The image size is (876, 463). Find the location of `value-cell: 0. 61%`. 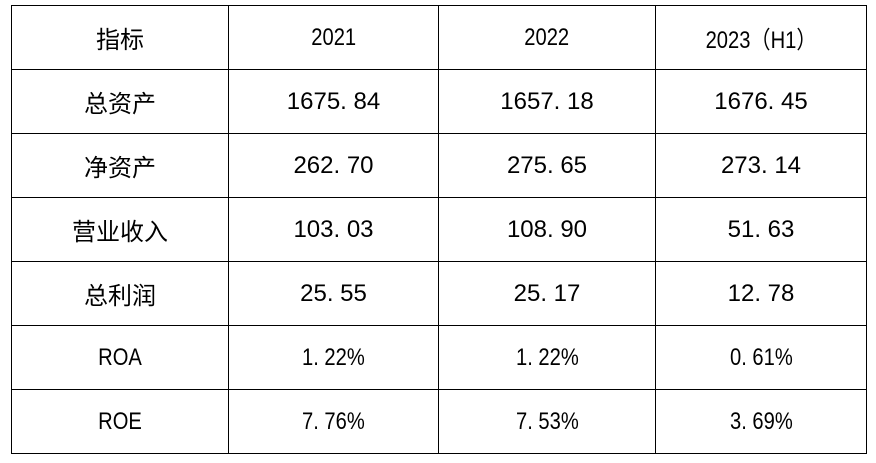

value-cell: 0. 61% is located at coordinates (761, 357).